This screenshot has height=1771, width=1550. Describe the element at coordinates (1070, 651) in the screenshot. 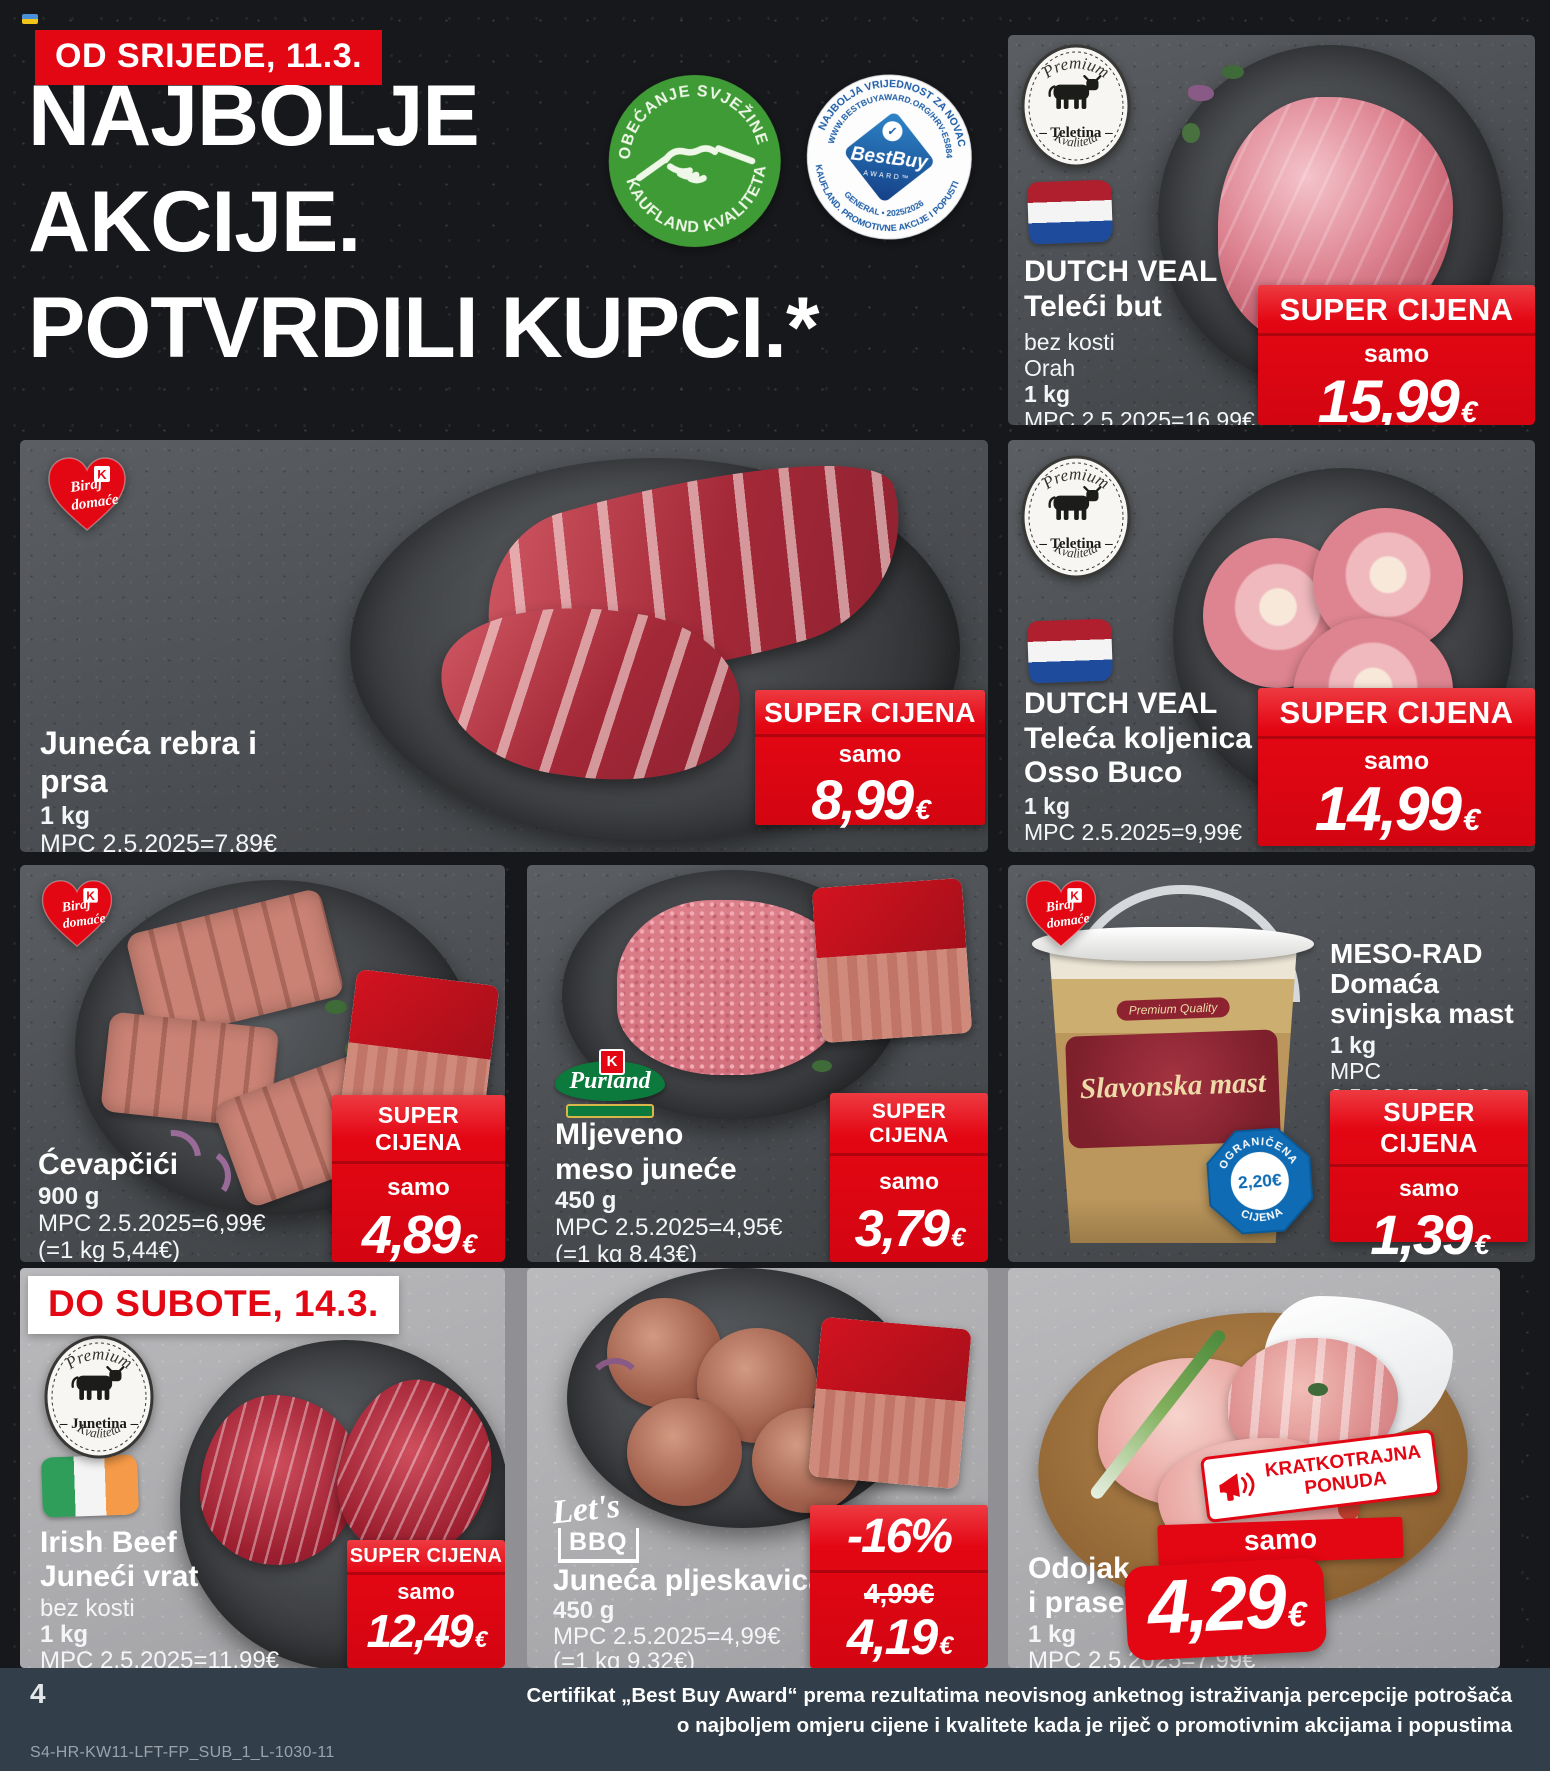

I see `netherlands-flag-icon` at that location.